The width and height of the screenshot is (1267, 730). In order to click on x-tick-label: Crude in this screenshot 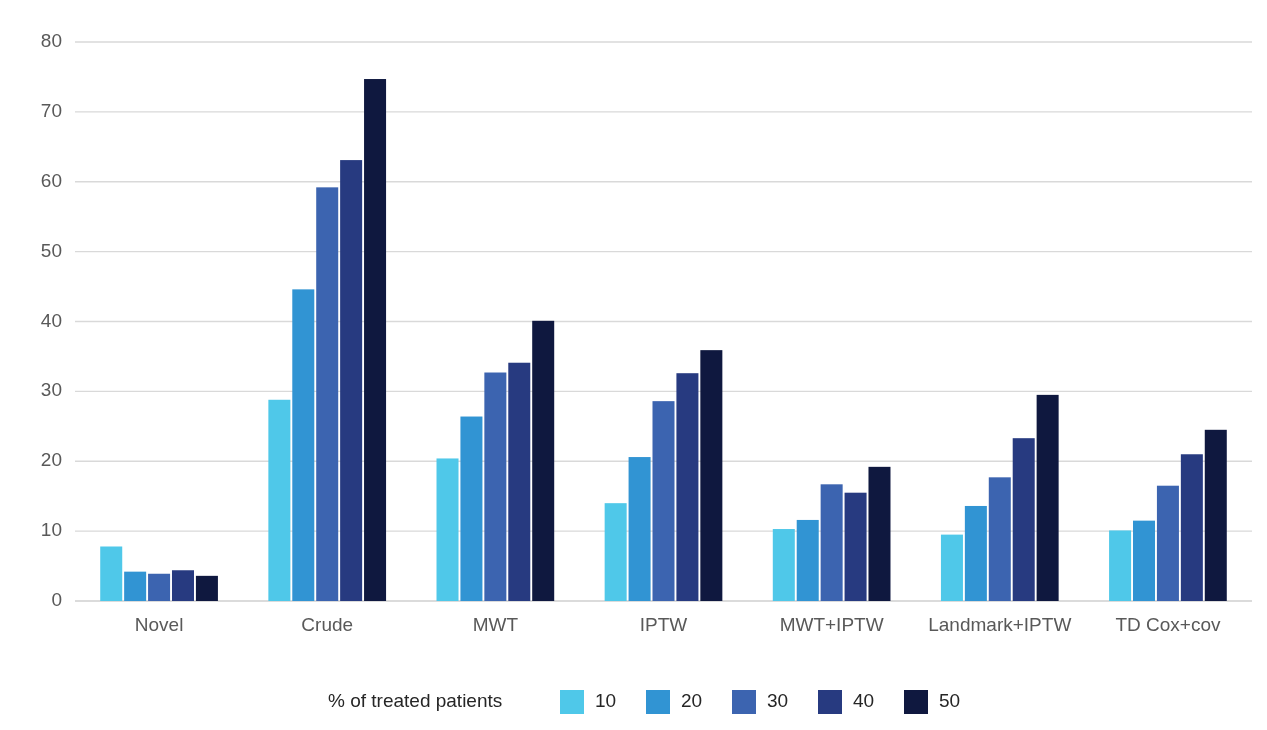, I will do `click(327, 624)`.